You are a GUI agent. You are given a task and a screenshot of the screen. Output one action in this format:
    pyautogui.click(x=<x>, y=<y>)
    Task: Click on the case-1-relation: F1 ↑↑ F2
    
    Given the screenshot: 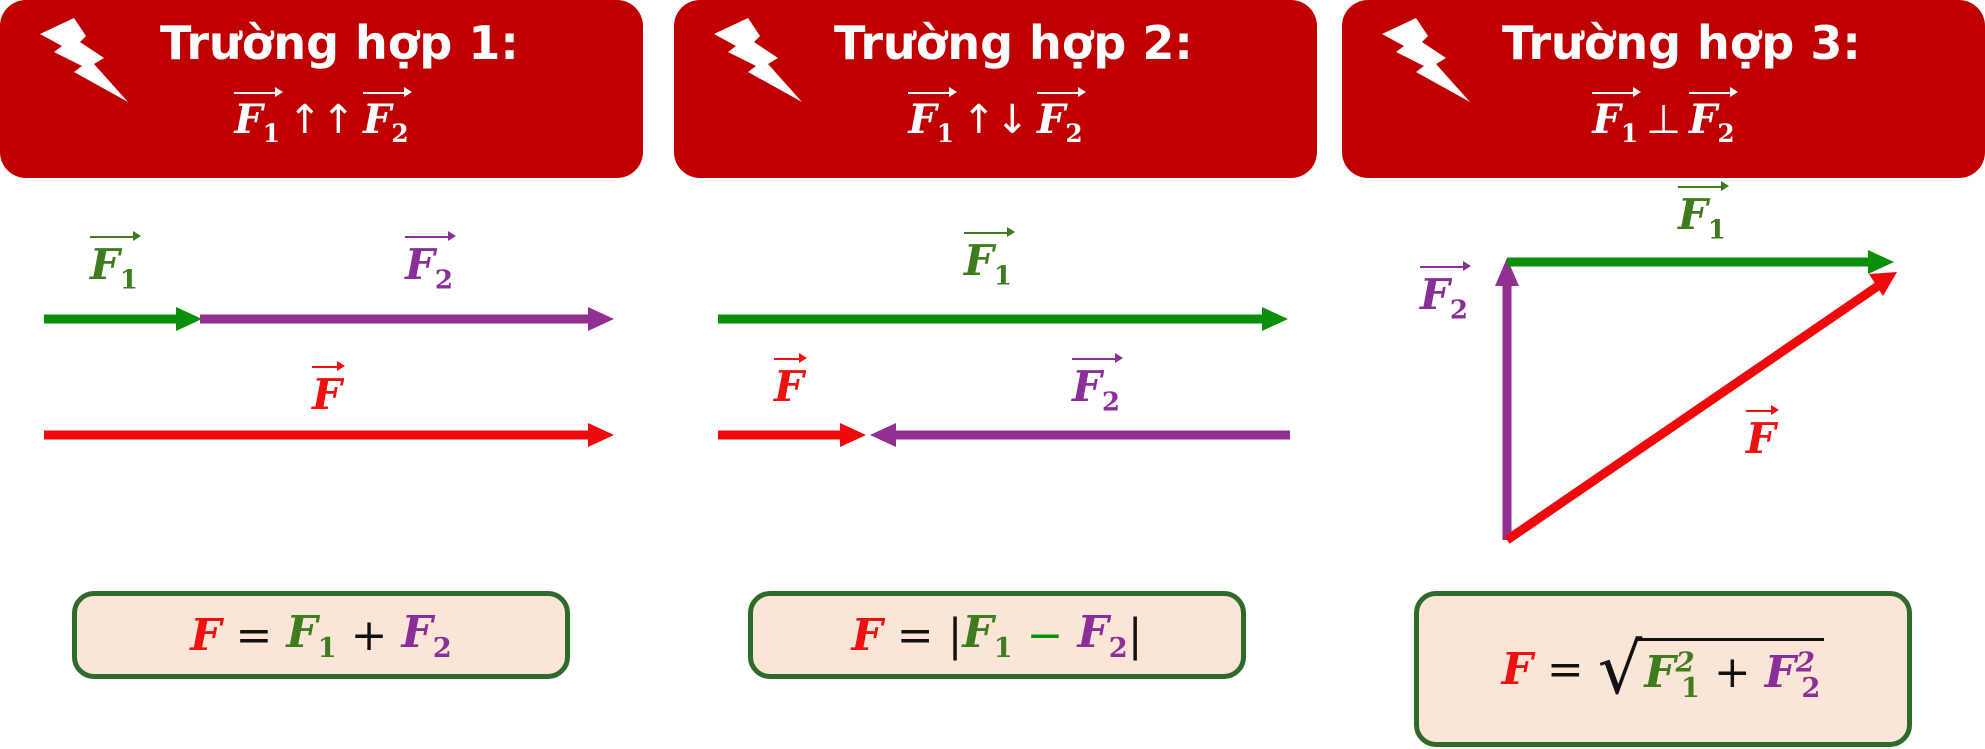 What is the action you would take?
    pyautogui.click(x=321, y=117)
    